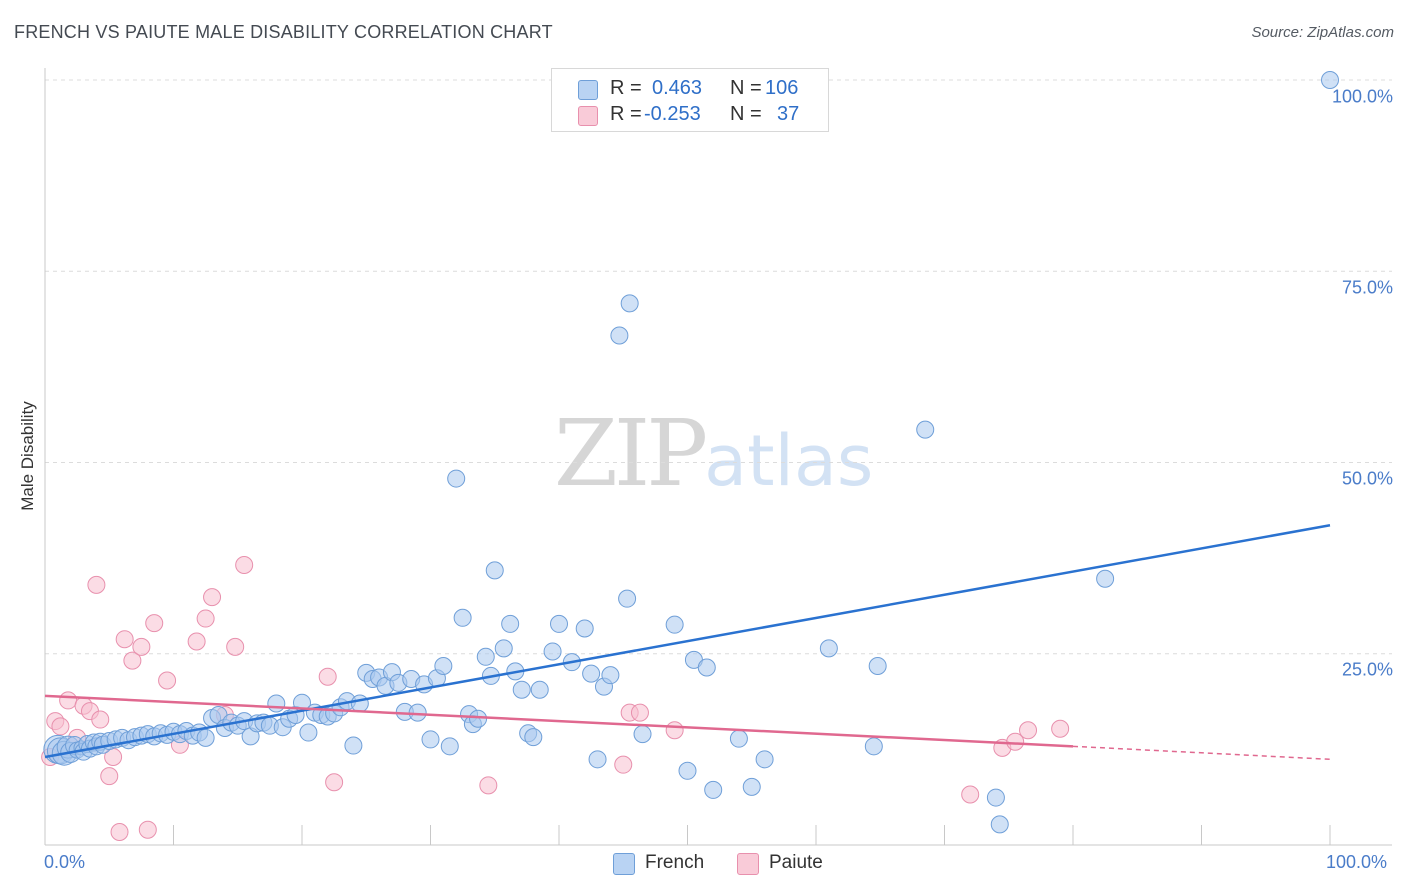 Image resolution: width=1406 pixels, height=892 pixels. Describe the element at coordinates (675, 862) in the screenshot. I see `french-legend-label: French` at that location.